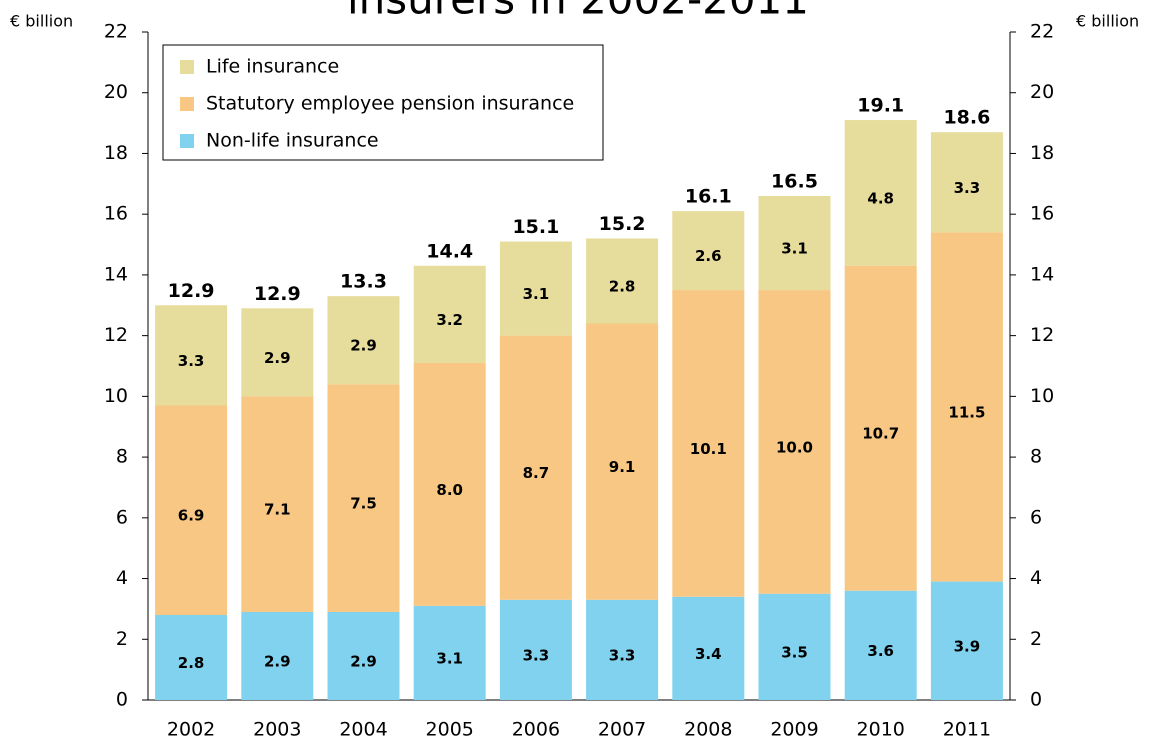  What do you see at coordinates (881, 730) in the screenshot?
I see `x-tick-label: 2010` at bounding box center [881, 730].